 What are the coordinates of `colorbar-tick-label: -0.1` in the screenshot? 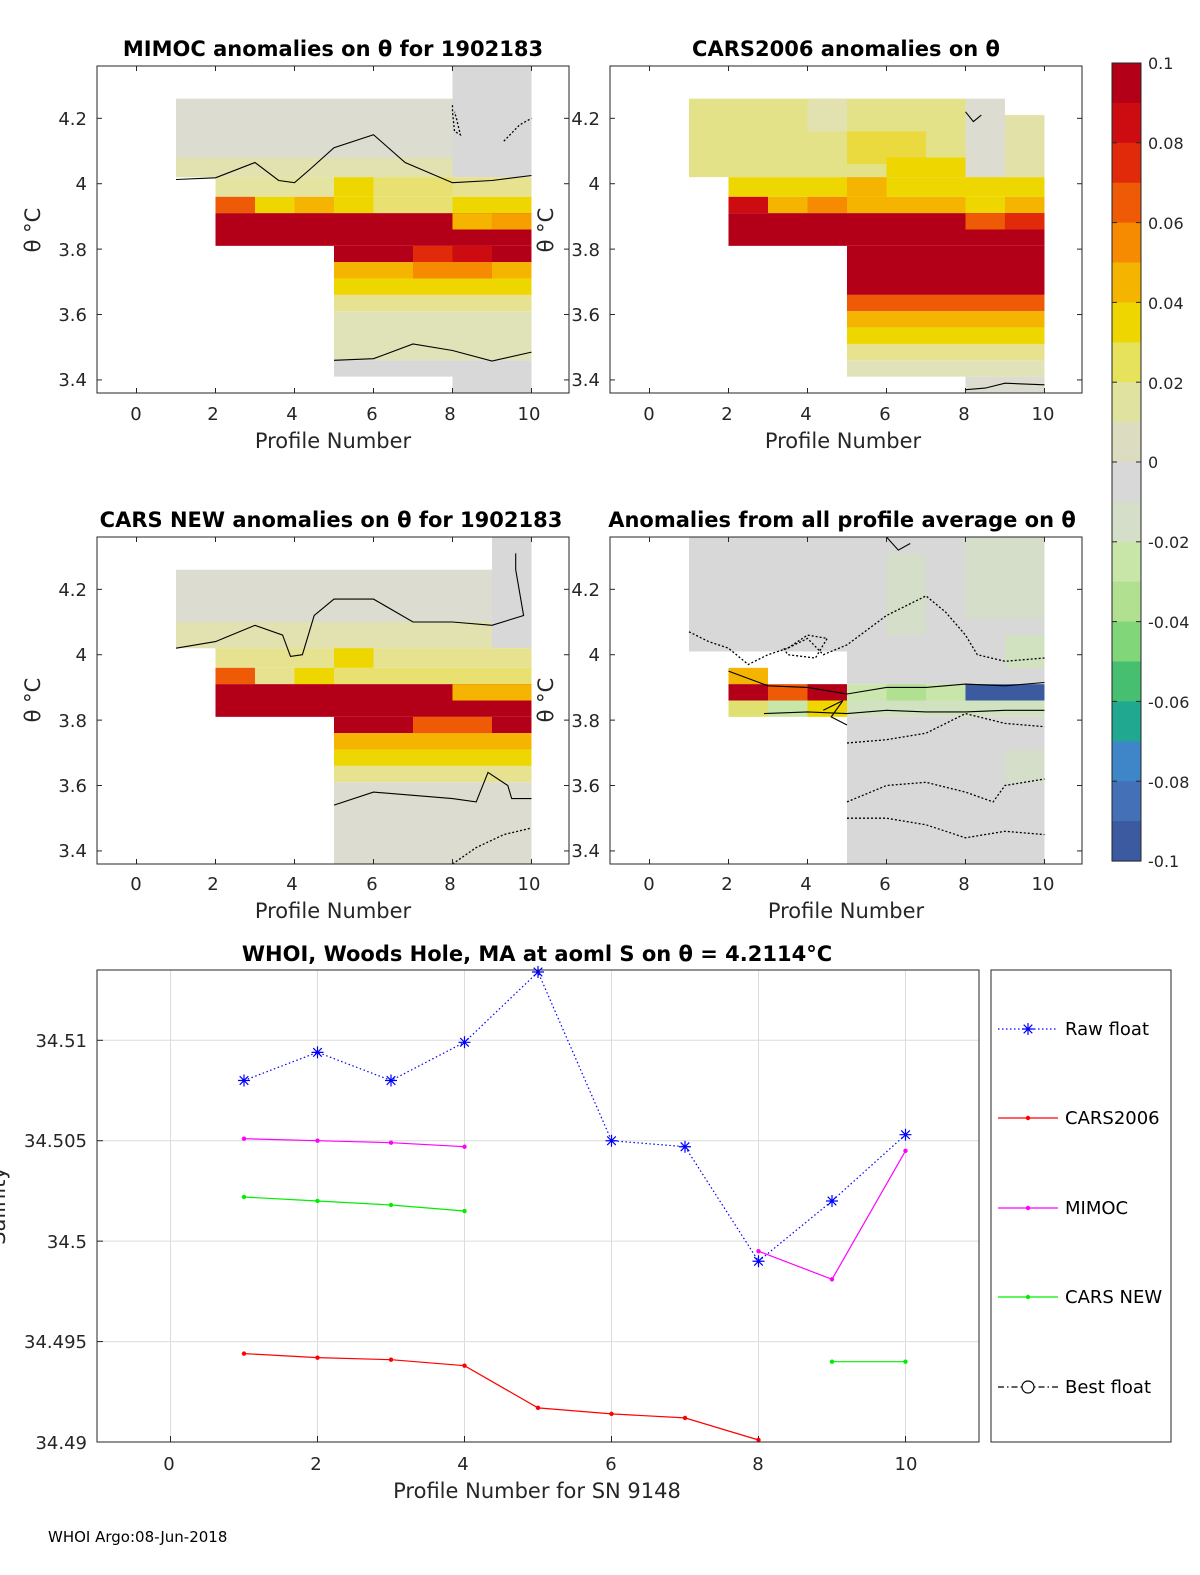 It's located at (1163, 861).